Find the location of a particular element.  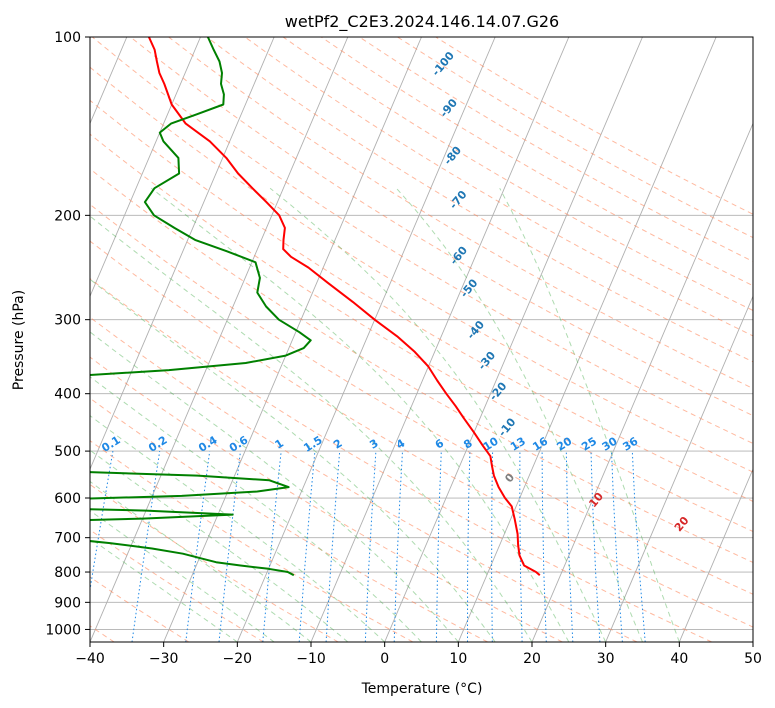

chart-title: wetPf2_C2E3.2024.146.14.07.G26 is located at coordinates (422, 22).